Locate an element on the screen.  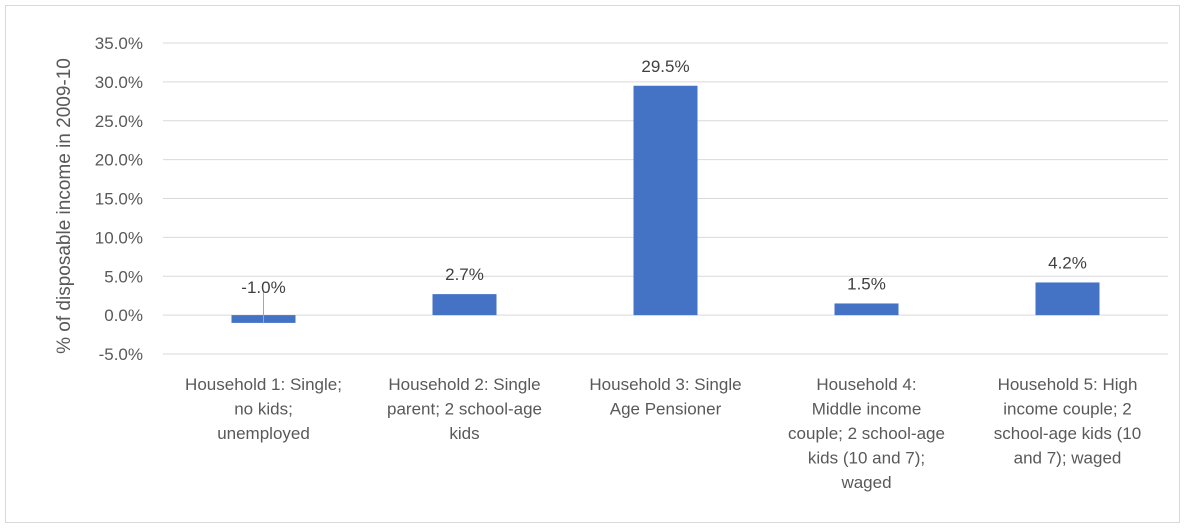
category-label-line: Household 4: is located at coordinates (866, 384).